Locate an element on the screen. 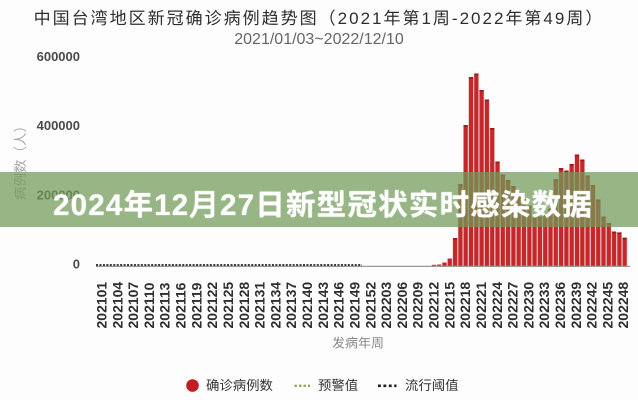 This screenshot has width=638, height=400. svg-text: 202101 is located at coordinates (102, 305).